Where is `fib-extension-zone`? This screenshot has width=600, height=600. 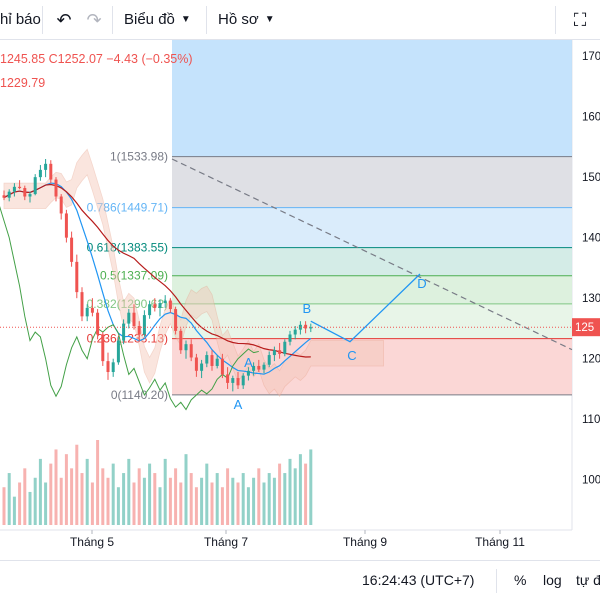
fib-extension-zone is located at coordinates (372, 98).